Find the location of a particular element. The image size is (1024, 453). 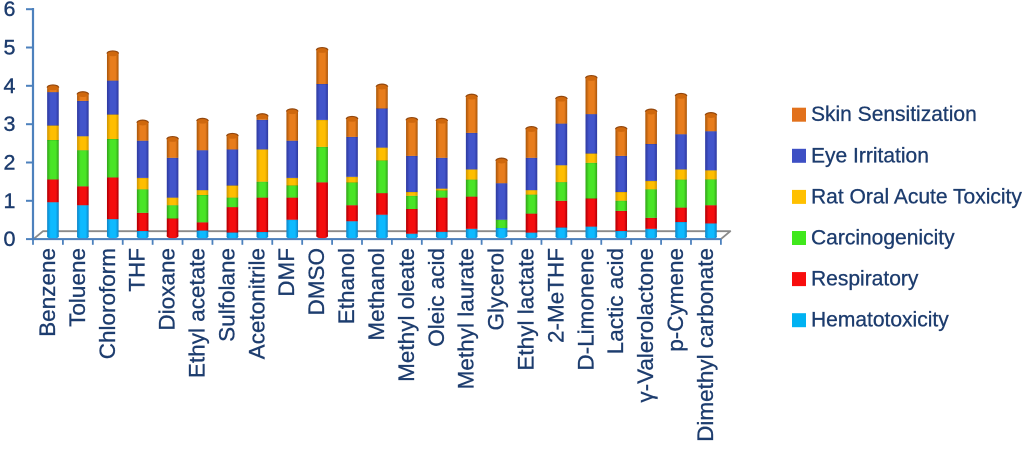

svg-text: Methyl oleate is located at coordinates (406, 315).